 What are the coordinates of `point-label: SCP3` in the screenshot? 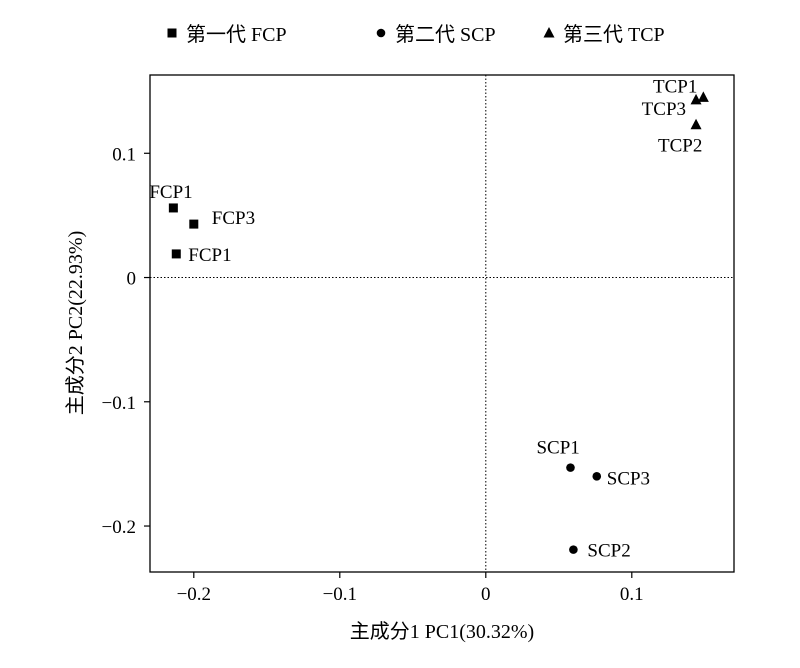 It's located at (628, 478).